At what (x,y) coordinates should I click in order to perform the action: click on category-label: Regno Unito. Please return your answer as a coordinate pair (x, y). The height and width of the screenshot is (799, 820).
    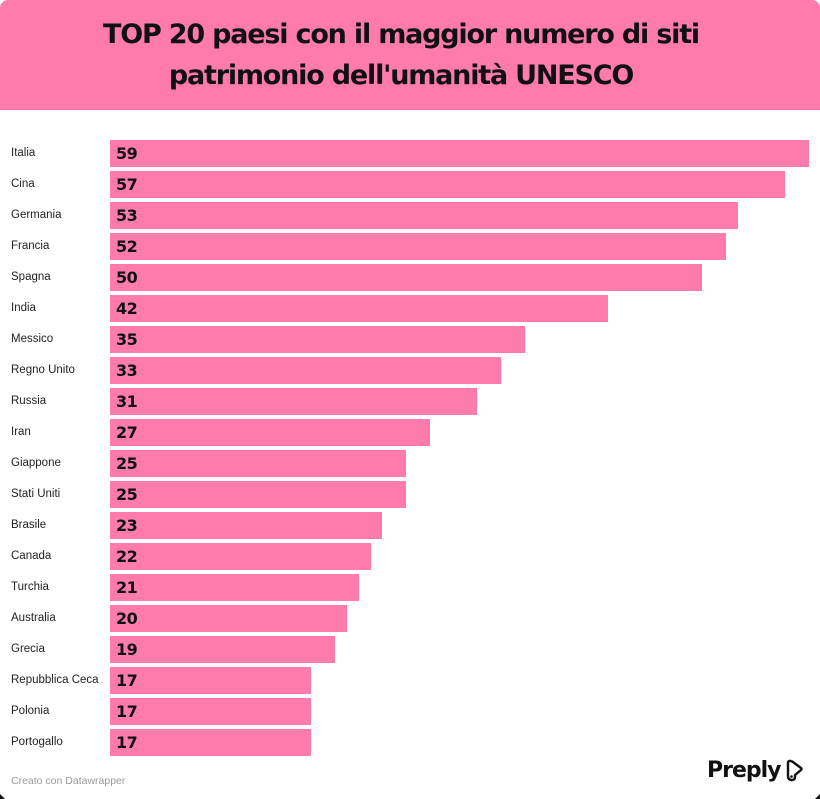
    Looking at the image, I should click on (43, 370).